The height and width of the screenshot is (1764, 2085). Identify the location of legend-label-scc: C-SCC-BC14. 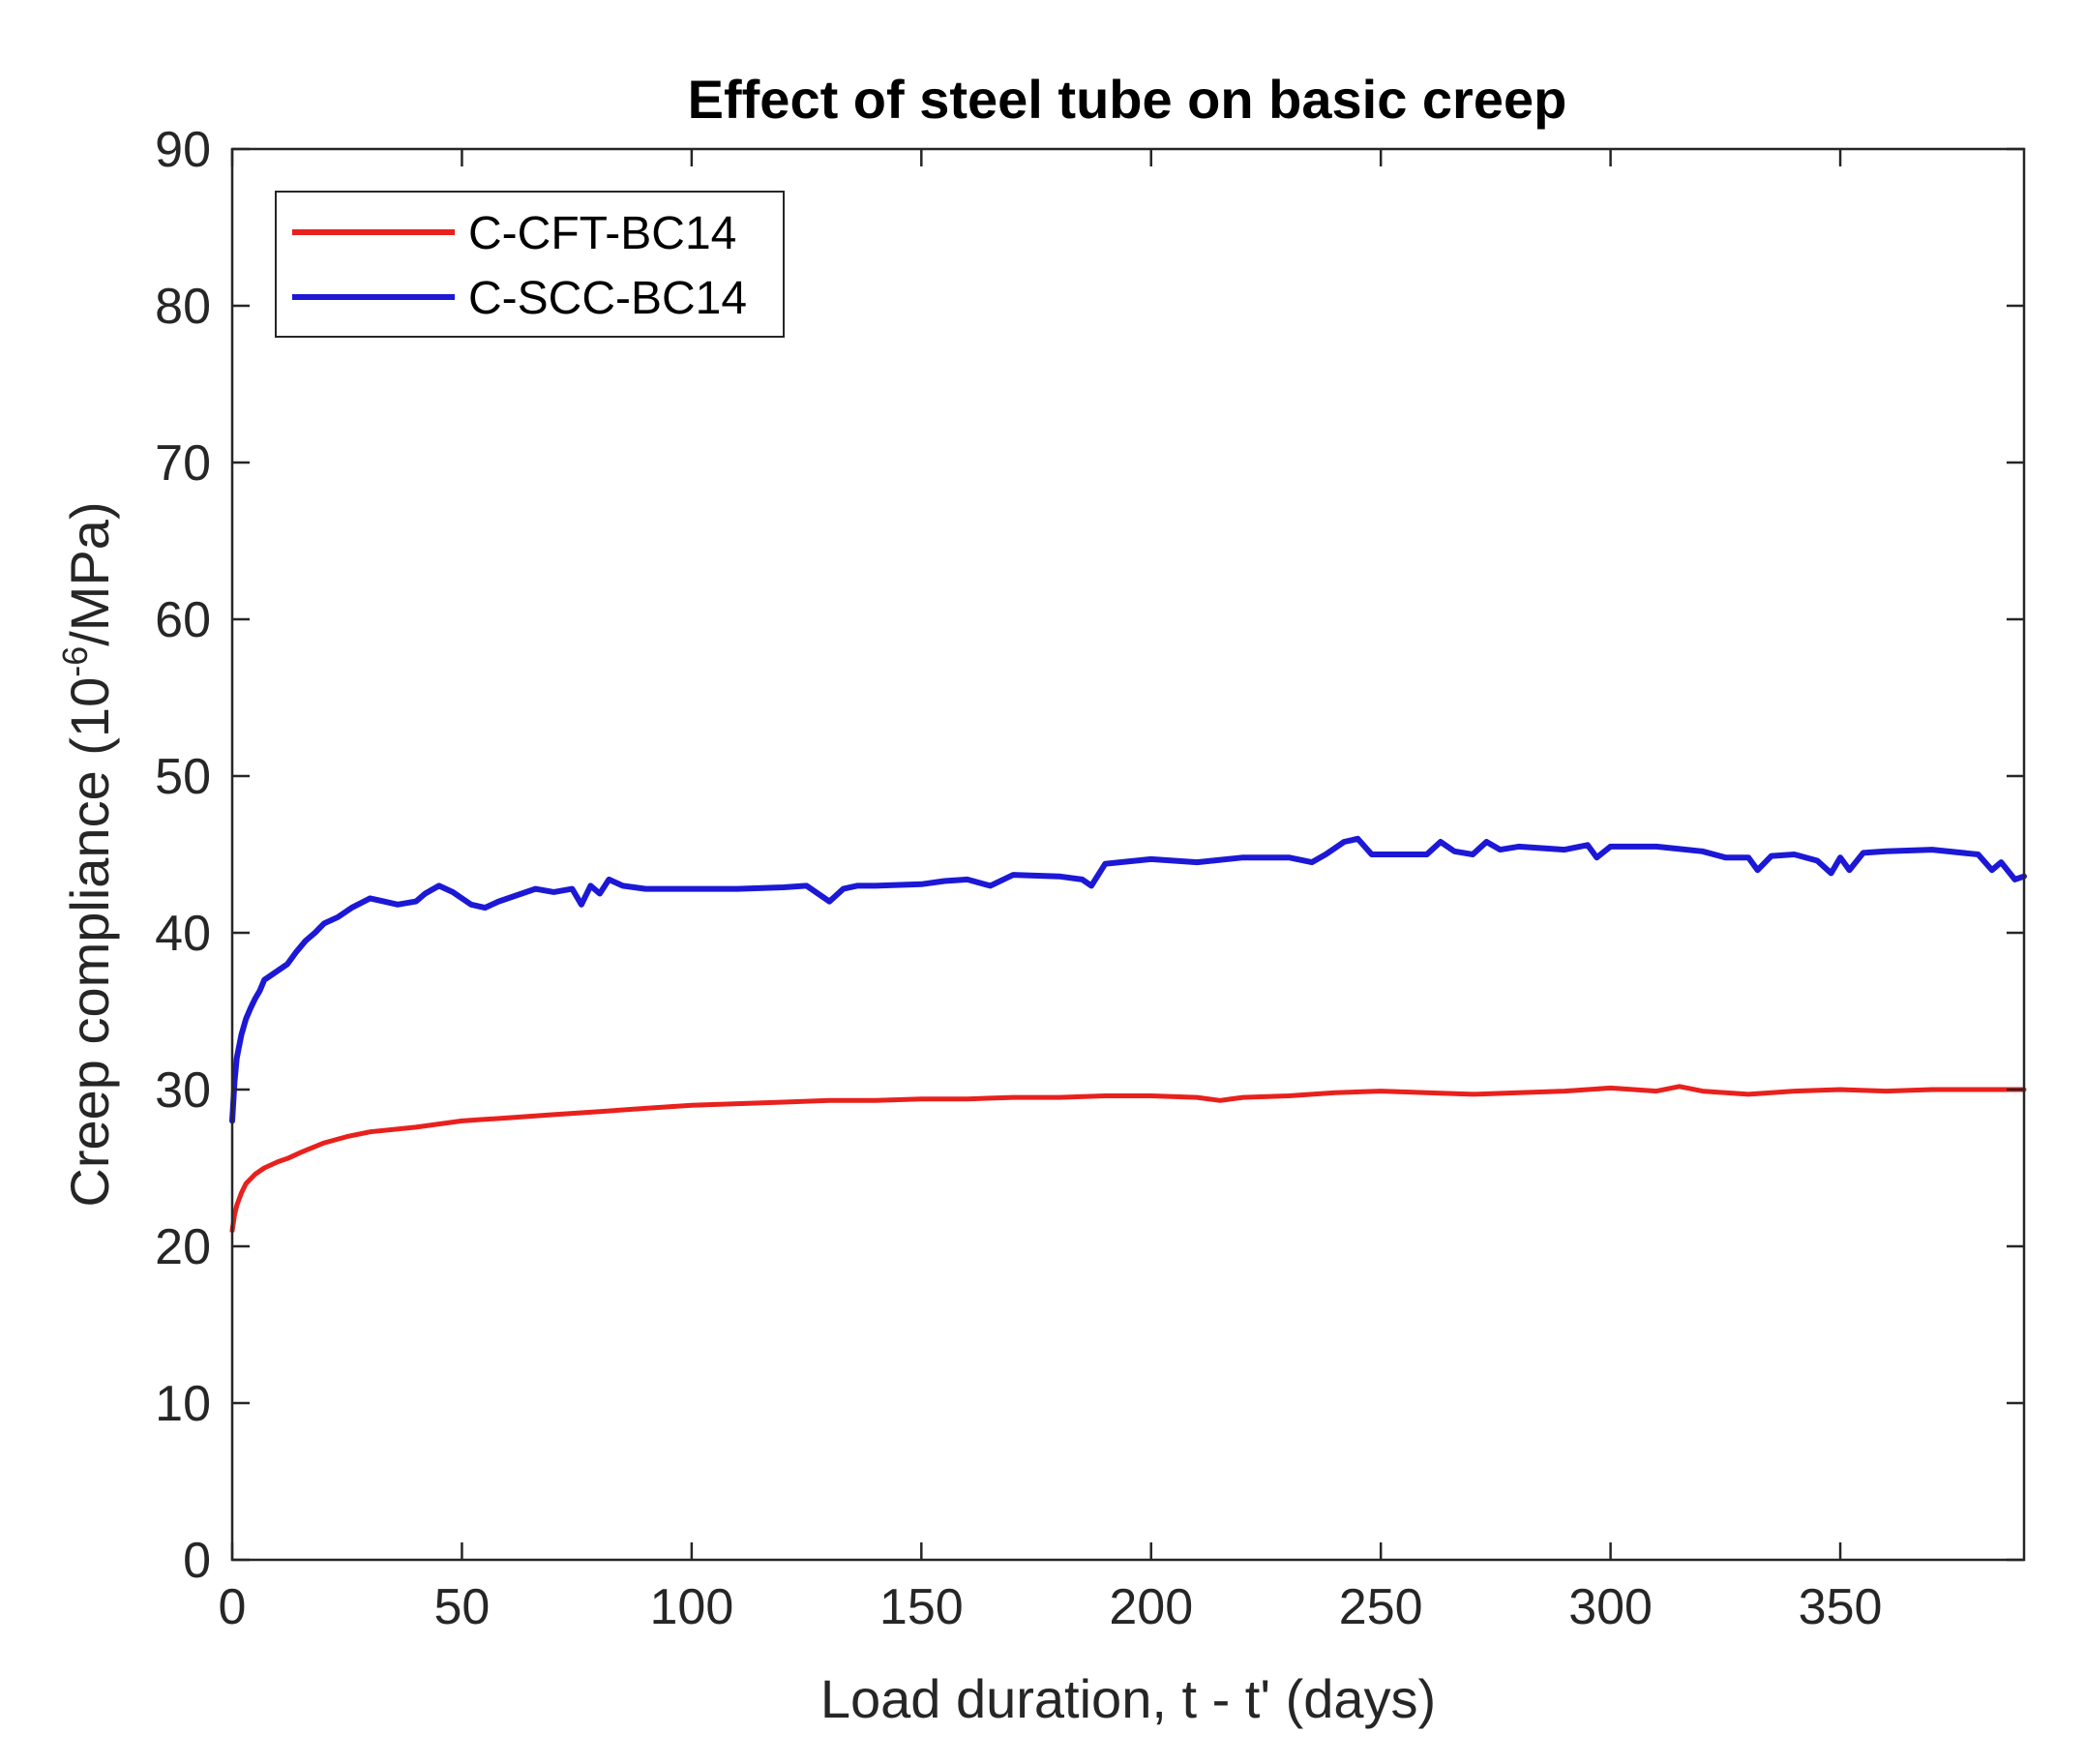
(607, 298).